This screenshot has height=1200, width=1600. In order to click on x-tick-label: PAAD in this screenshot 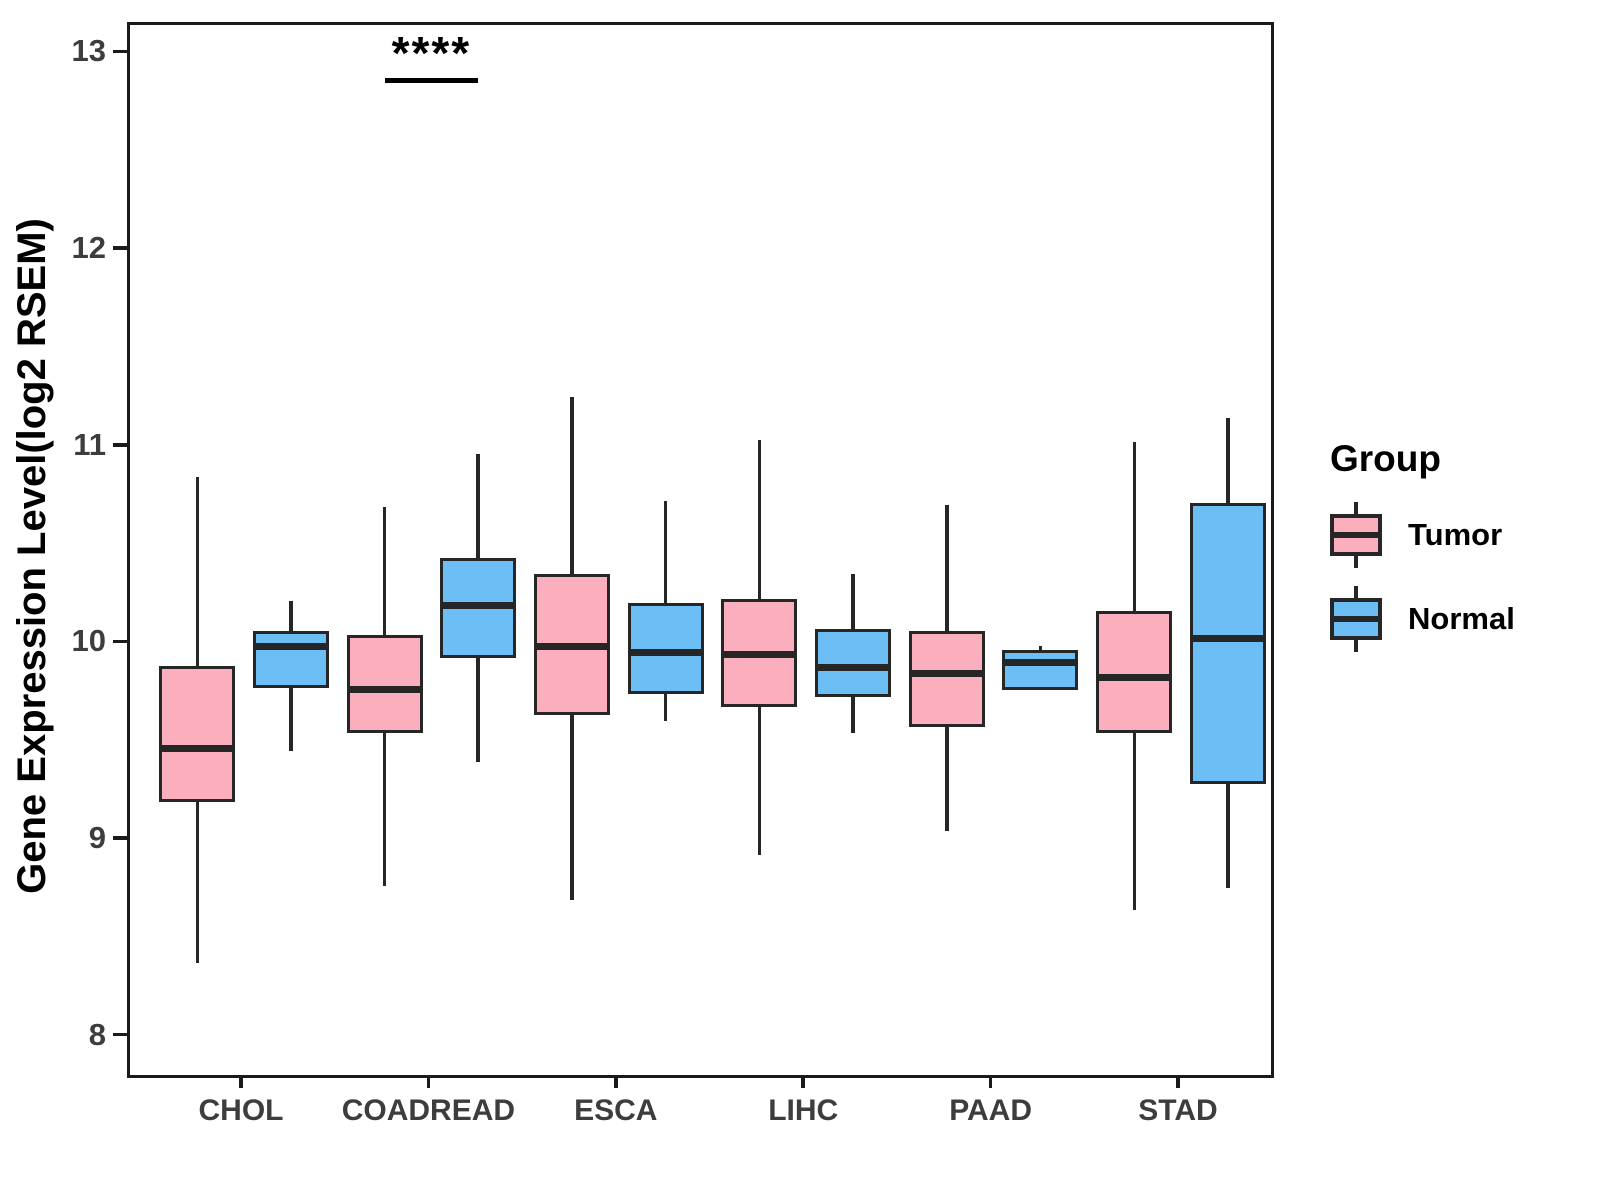, I will do `click(990, 1110)`.